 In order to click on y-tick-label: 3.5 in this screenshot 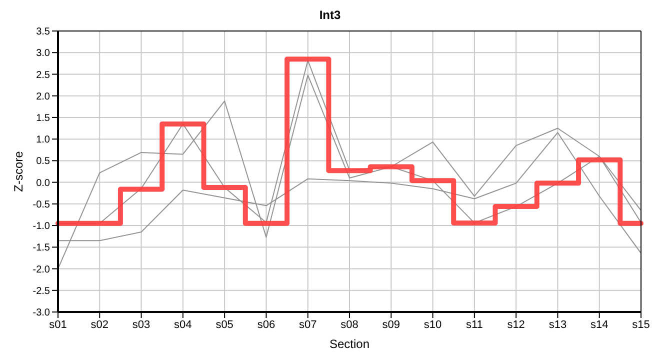, I will do `click(43, 32)`.